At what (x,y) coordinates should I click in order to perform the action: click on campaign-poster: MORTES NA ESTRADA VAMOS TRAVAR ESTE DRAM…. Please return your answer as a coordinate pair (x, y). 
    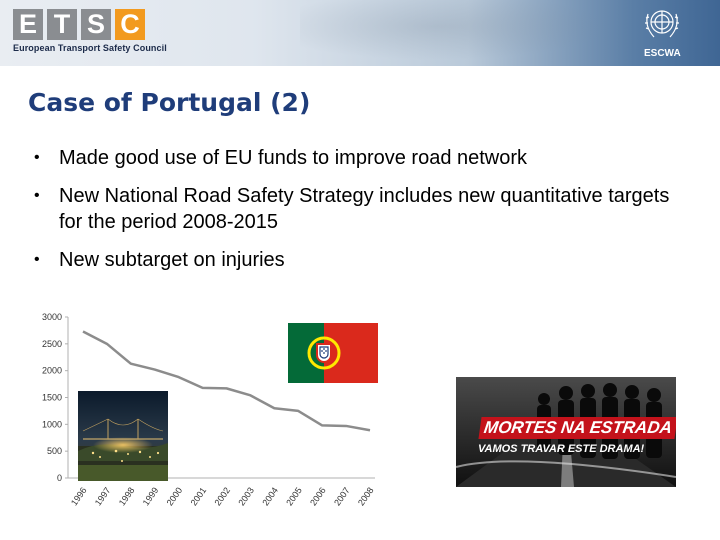
    Looking at the image, I should click on (566, 432).